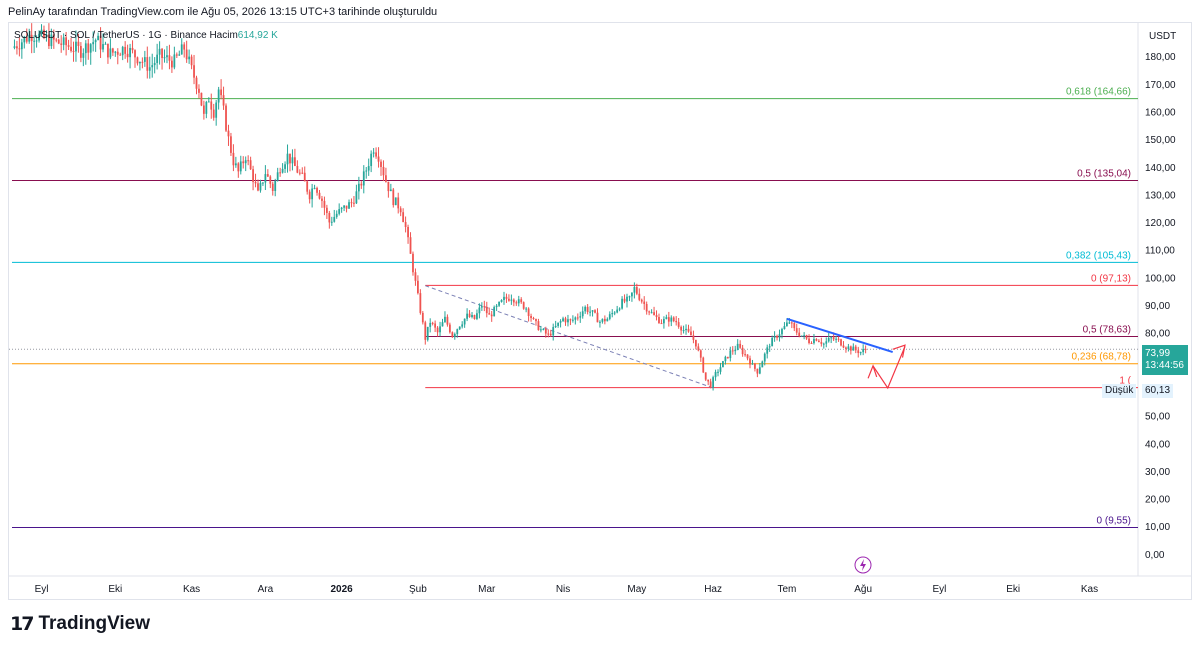 This screenshot has width=1200, height=649. I want to click on projection-arrowhead, so click(899, 351).